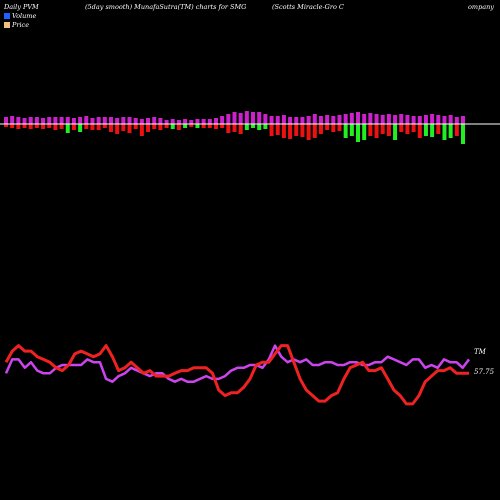 This screenshot has width=500, height=500. What do you see at coordinates (308, 7) in the screenshot?
I see `chart-header-company-a: (Scotts Miracle-Gro C` at bounding box center [308, 7].